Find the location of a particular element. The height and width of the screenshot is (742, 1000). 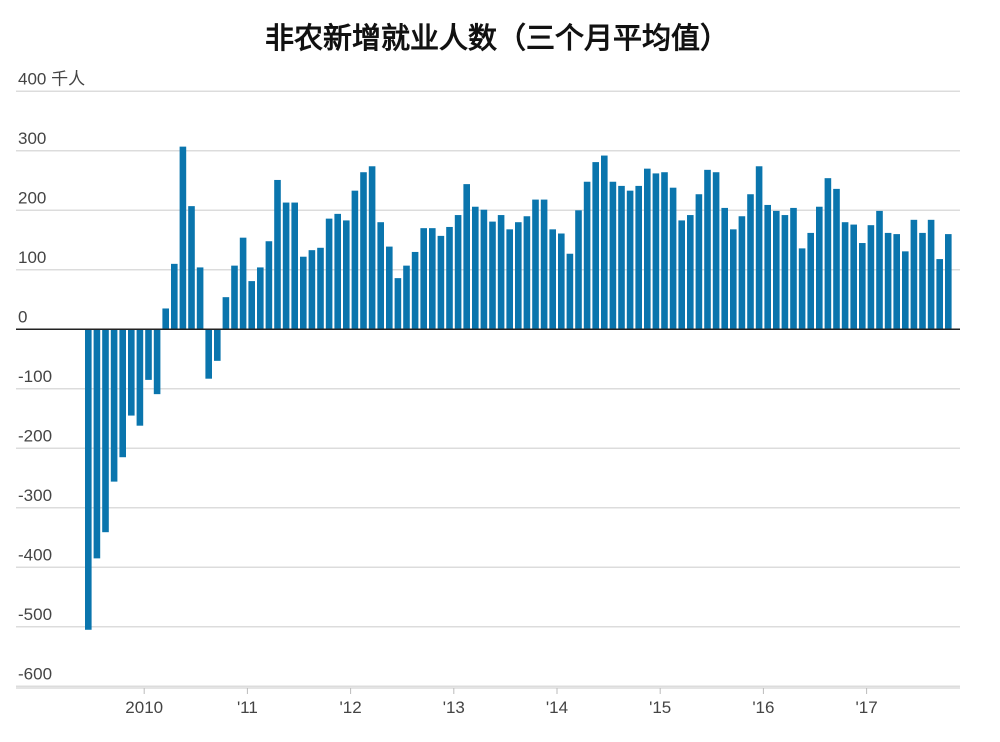

y-tick-label: -400 is located at coordinates (35, 554).